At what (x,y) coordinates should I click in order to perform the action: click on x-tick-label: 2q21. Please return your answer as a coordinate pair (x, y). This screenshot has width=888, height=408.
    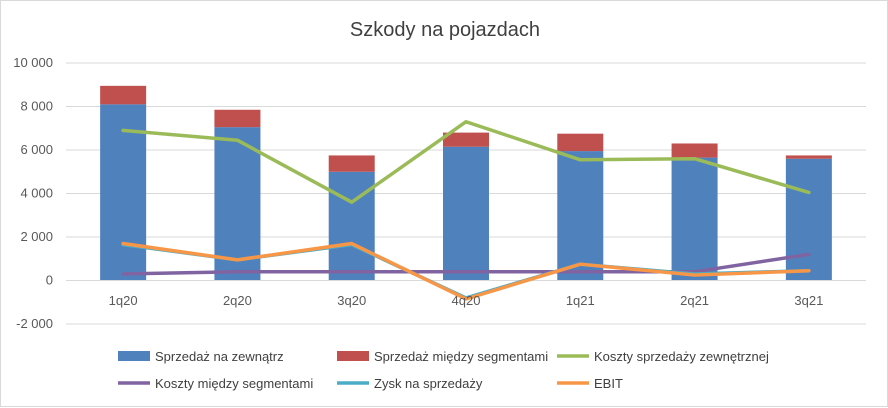
    Looking at the image, I should click on (694, 300).